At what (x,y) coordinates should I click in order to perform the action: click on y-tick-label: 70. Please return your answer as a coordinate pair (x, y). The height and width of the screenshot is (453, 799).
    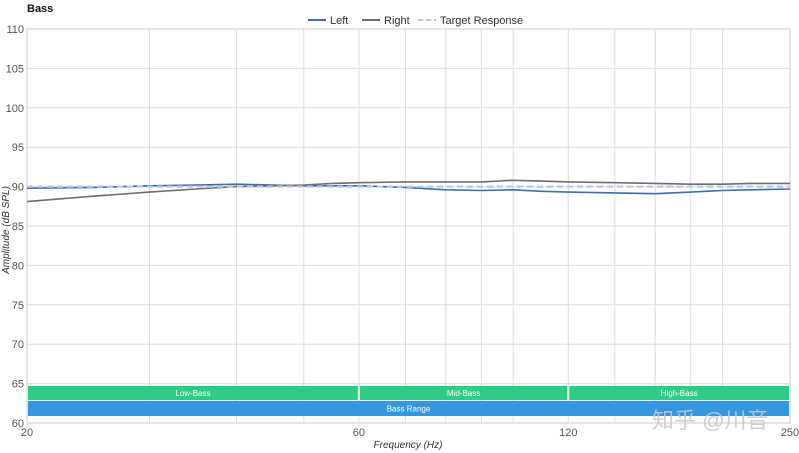
    Looking at the image, I should click on (18, 345).